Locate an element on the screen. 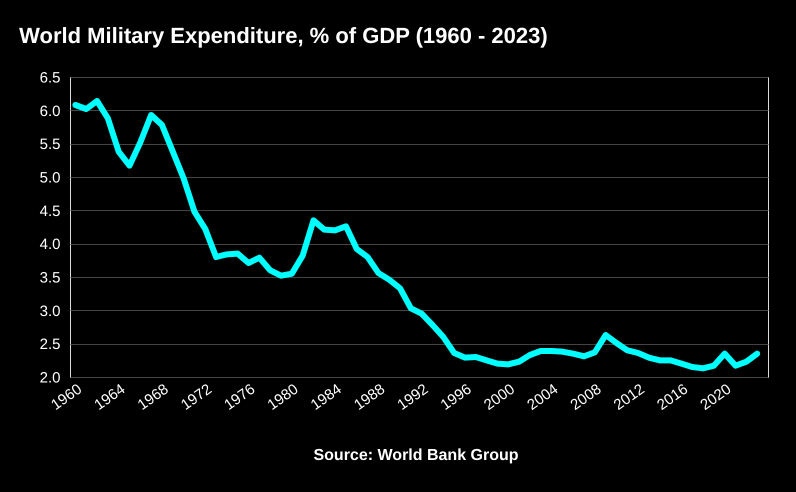 Image resolution: width=796 pixels, height=492 pixels. y-tick-label: 2.5 is located at coordinates (50, 345).